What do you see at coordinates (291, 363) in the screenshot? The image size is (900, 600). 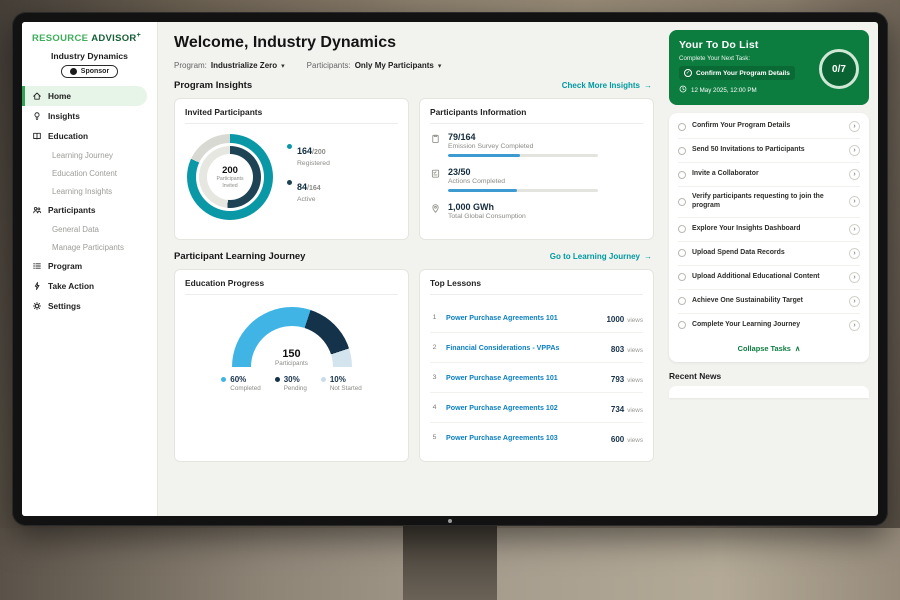 I see `gauge-center-label: Participants` at bounding box center [291, 363].